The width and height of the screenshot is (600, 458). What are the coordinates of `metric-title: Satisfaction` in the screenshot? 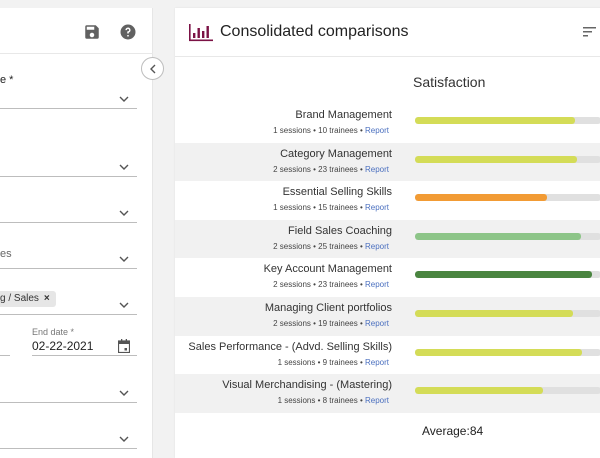 It's located at (449, 82).